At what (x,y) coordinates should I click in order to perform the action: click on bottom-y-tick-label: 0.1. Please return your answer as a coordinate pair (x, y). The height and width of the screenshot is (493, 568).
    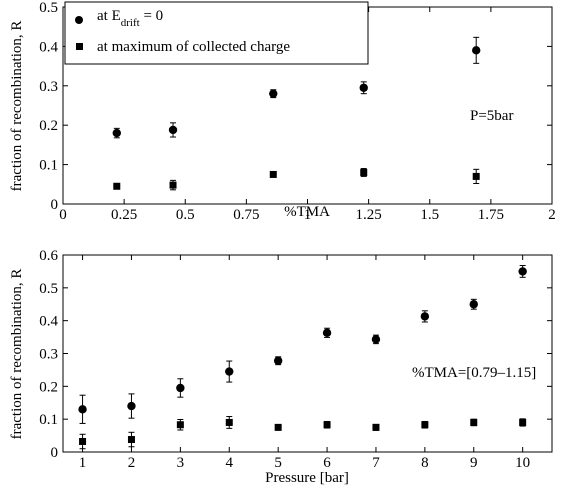
    Looking at the image, I should click on (48, 420).